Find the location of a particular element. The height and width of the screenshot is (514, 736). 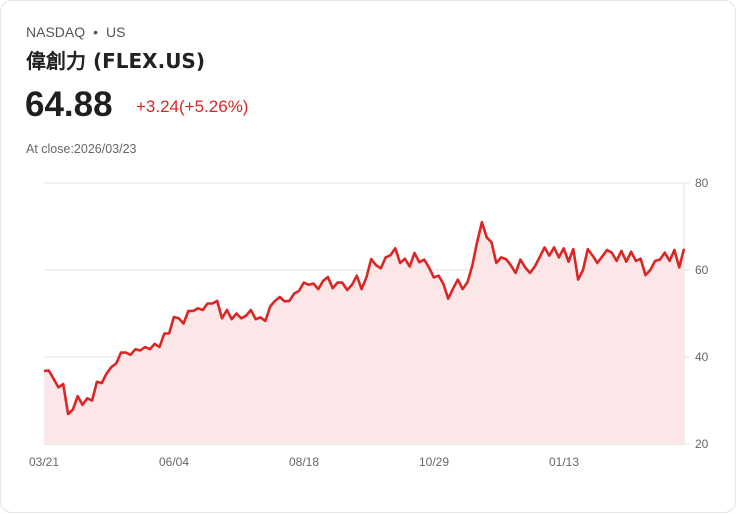

y-tick-label: 80 is located at coordinates (702, 183).